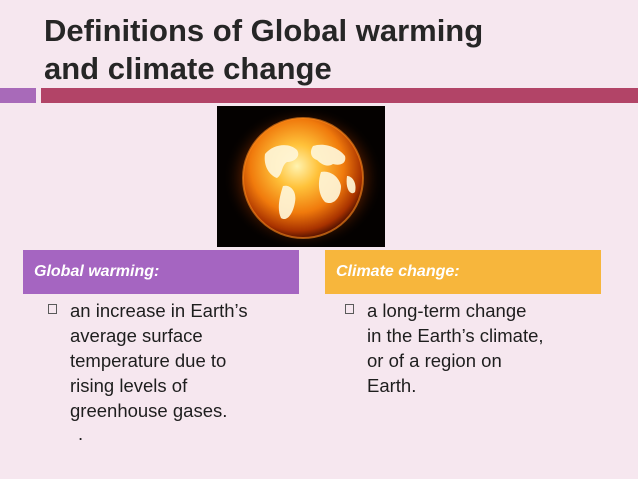 The width and height of the screenshot is (638, 479). What do you see at coordinates (149, 410) in the screenshot?
I see `gw-line-5: greenhouse gases.` at bounding box center [149, 410].